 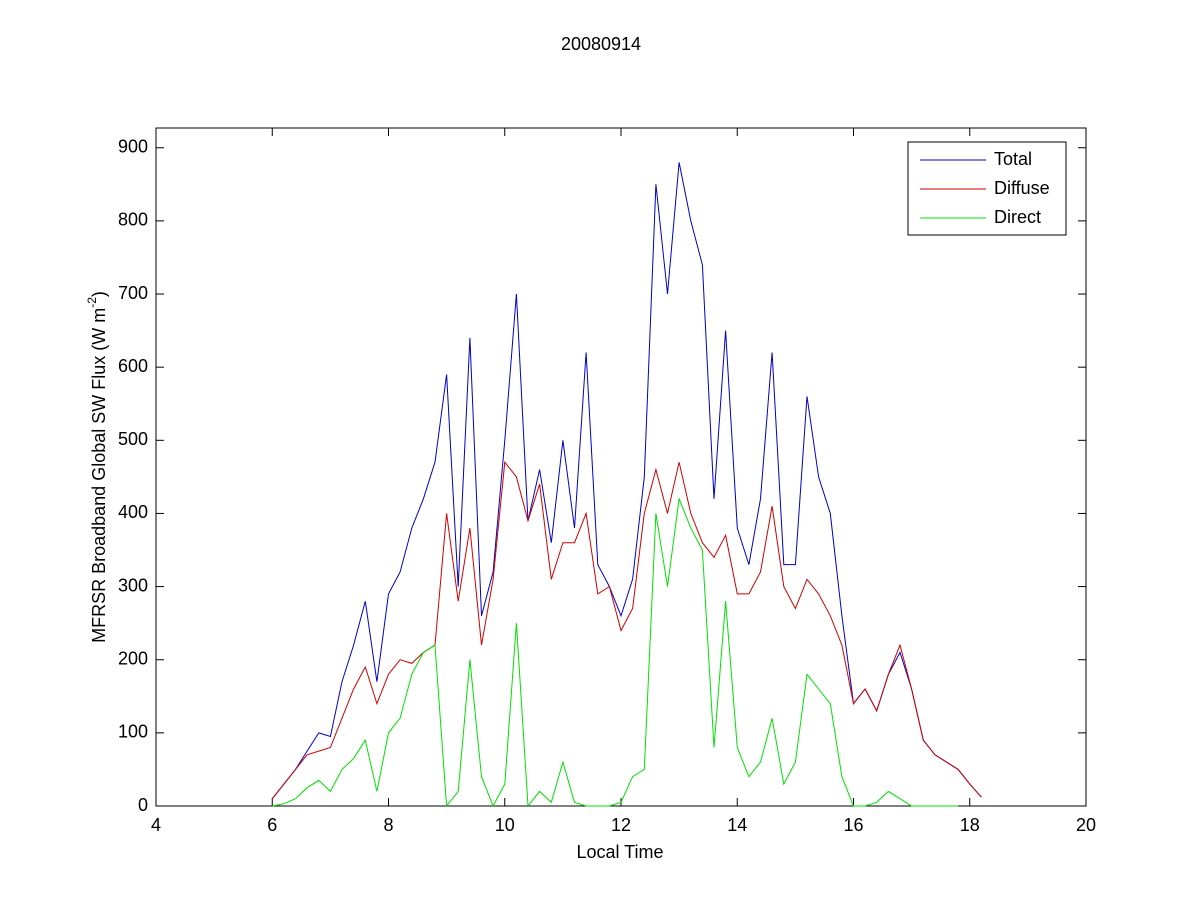 What do you see at coordinates (621, 825) in the screenshot?
I see `x-tick-label: 12` at bounding box center [621, 825].